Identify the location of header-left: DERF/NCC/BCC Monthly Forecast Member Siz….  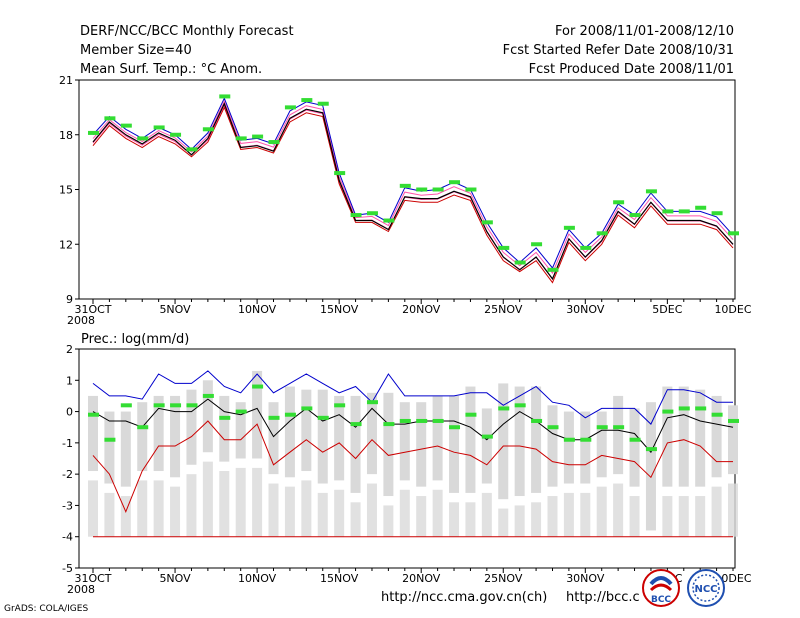
(187, 51).